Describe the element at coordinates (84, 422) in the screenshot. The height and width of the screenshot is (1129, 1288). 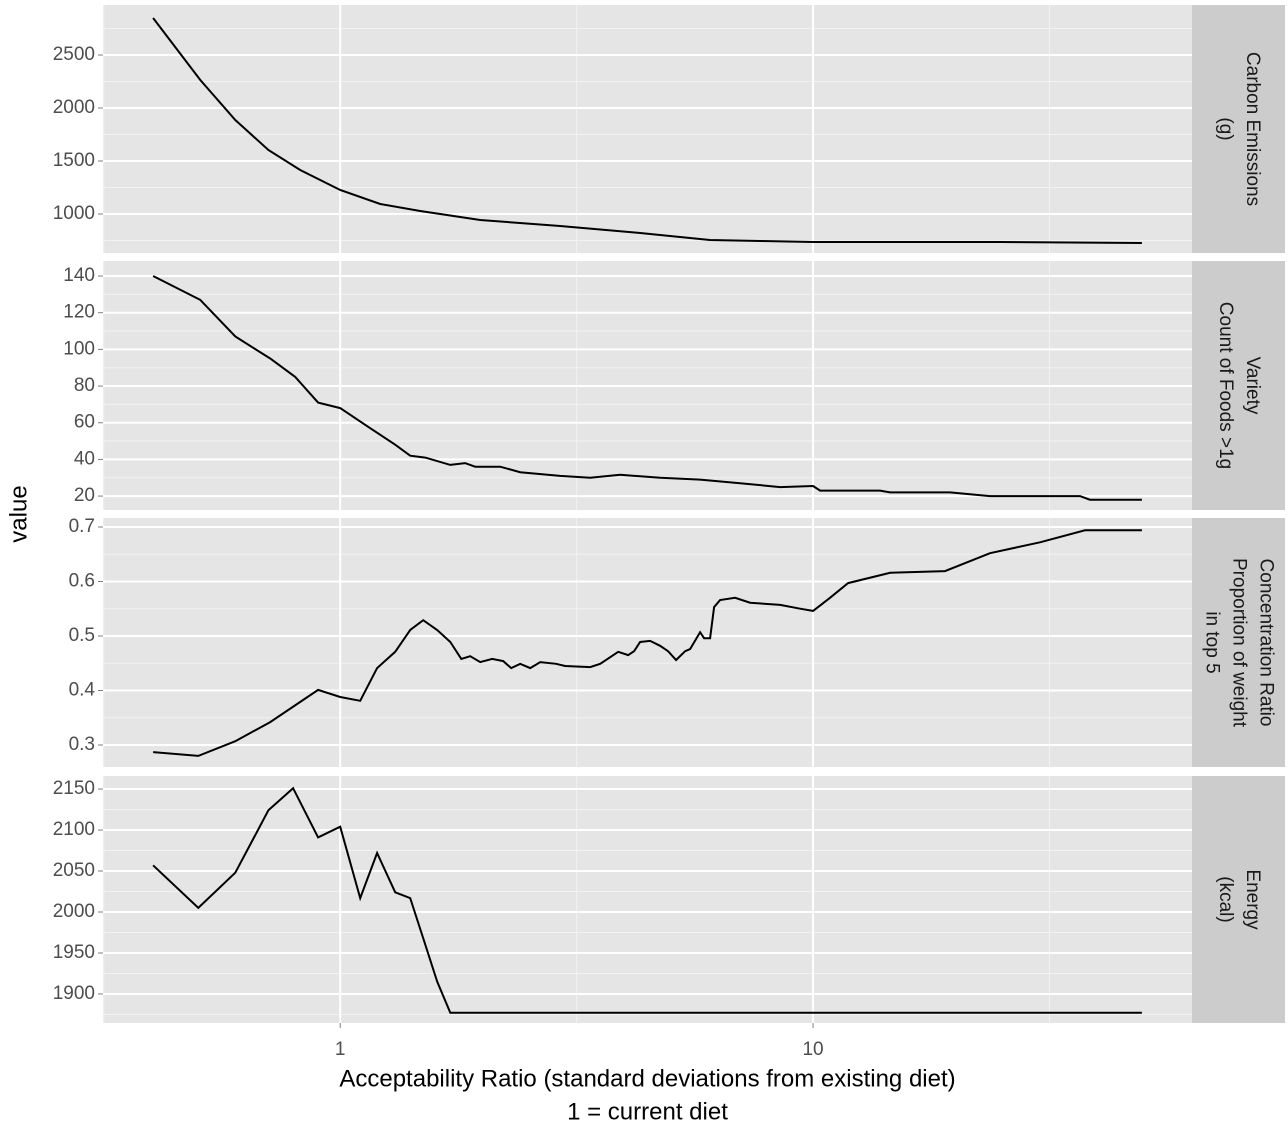
I see `y-tick-label: 60` at that location.